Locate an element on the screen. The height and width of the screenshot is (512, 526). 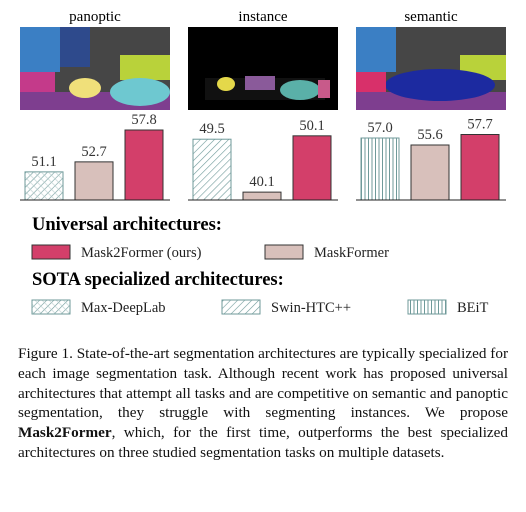
caption-bold: Mask2Former is located at coordinates (65, 433).